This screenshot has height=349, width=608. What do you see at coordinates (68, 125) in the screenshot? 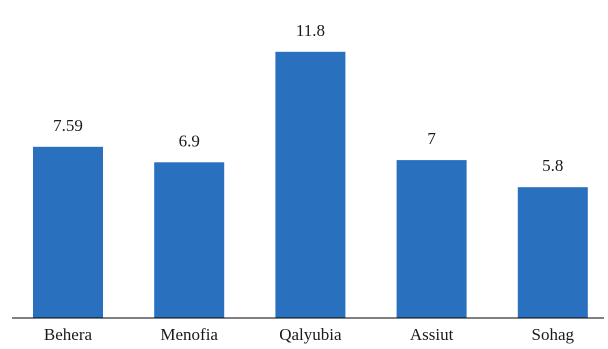
I see `value-label-behera: 7.59` at bounding box center [68, 125].